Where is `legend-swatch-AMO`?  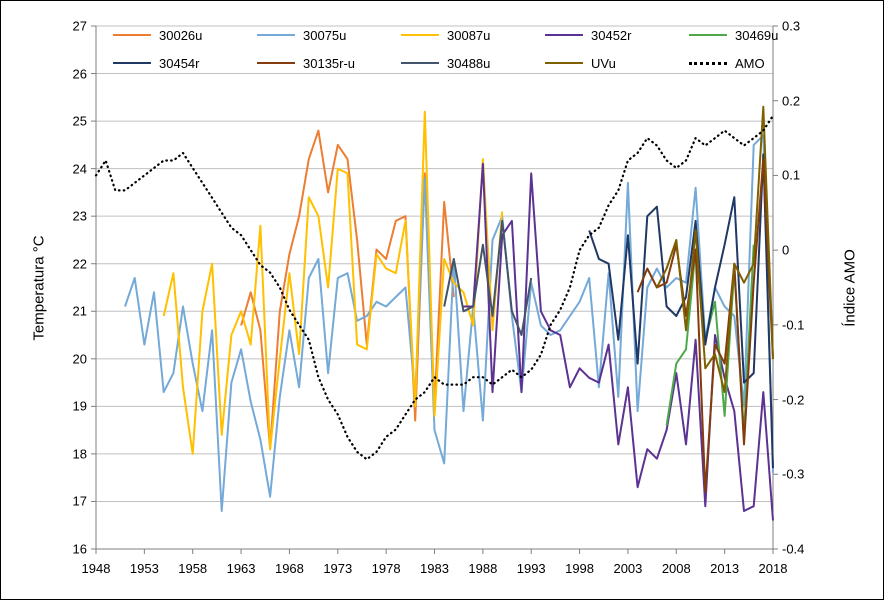
legend-swatch-AMO is located at coordinates (708, 63).